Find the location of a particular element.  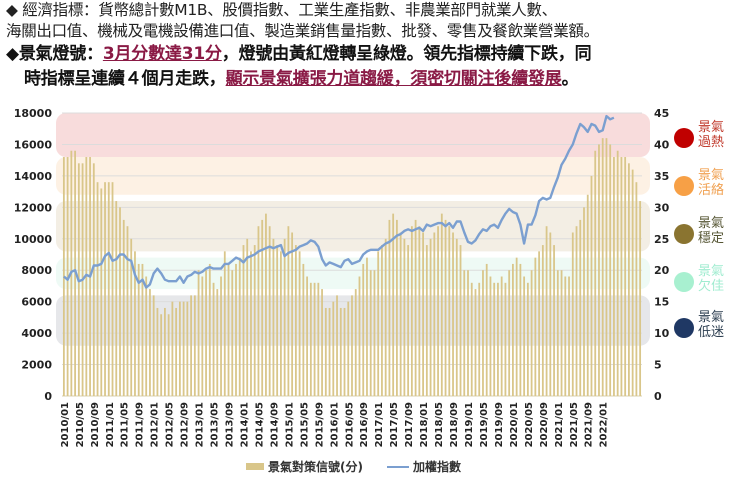

line-swatch-icon is located at coordinates (397, 466).